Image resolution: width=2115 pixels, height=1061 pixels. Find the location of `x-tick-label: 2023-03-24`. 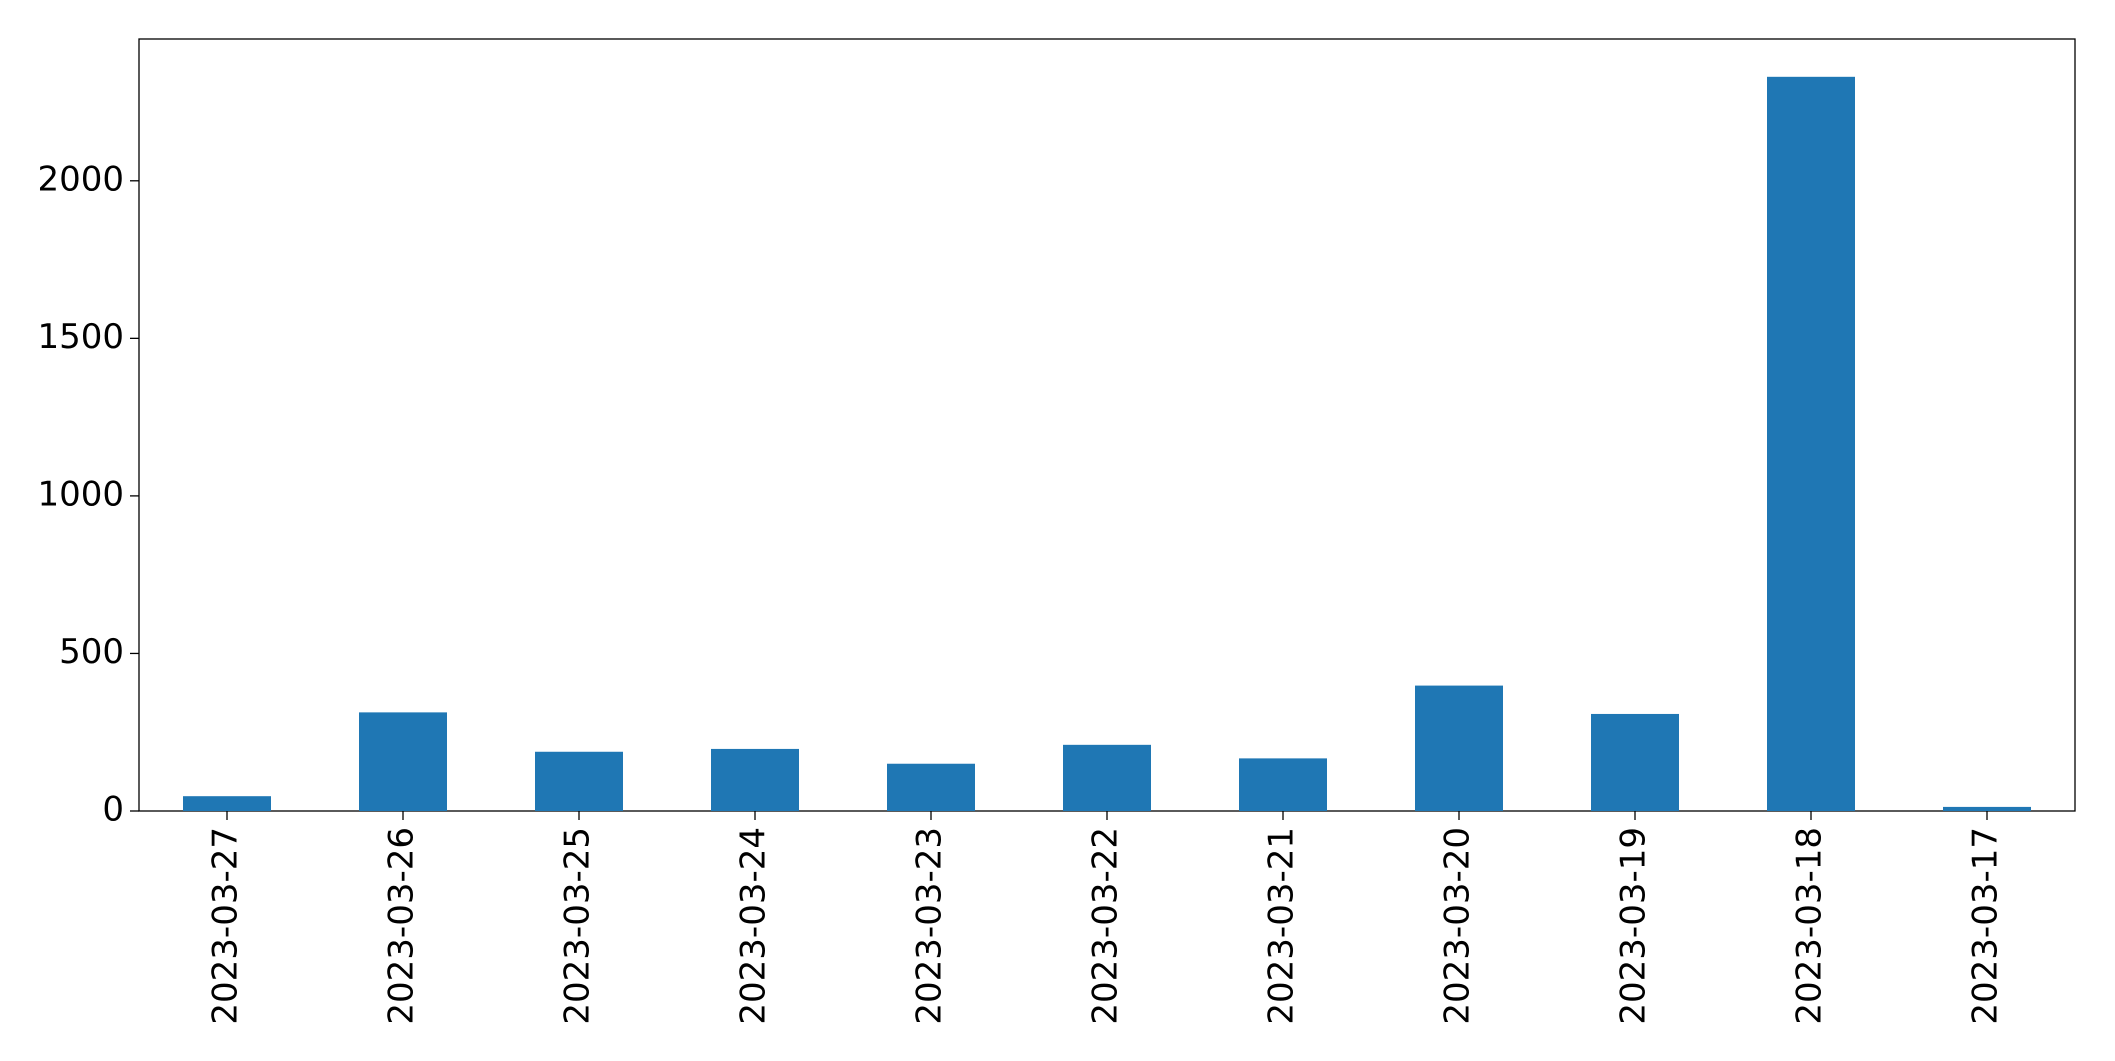

x-tick-label: 2023-03-24 is located at coordinates (754, 926).